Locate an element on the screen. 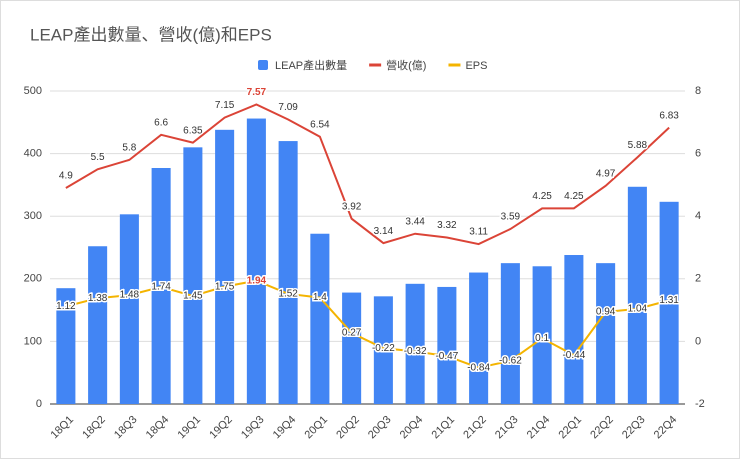 This screenshot has height=459, width=740. y2-tick-label: 0 is located at coordinates (698, 341).